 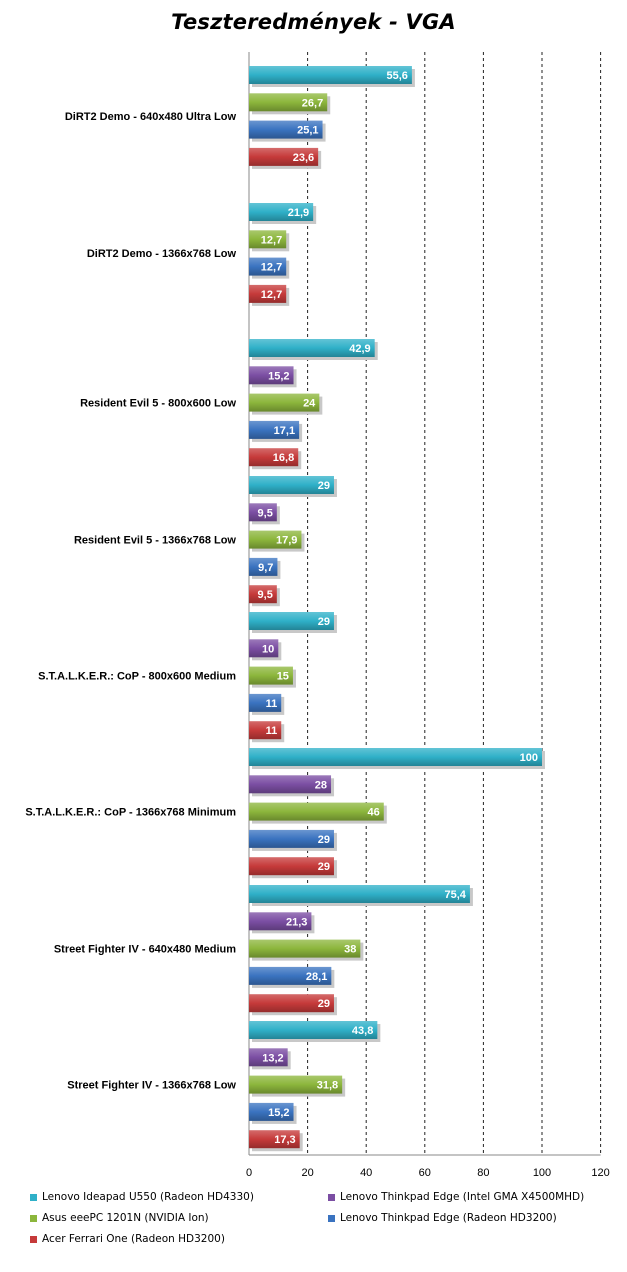 I want to click on x-tick-label: 20, so click(x=307, y=1173).